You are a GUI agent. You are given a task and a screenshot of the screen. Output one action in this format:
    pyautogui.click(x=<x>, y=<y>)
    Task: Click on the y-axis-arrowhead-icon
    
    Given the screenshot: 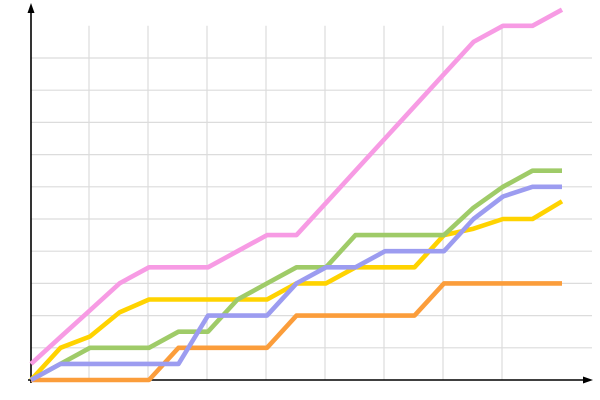 What is the action you would take?
    pyautogui.click(x=31, y=8)
    